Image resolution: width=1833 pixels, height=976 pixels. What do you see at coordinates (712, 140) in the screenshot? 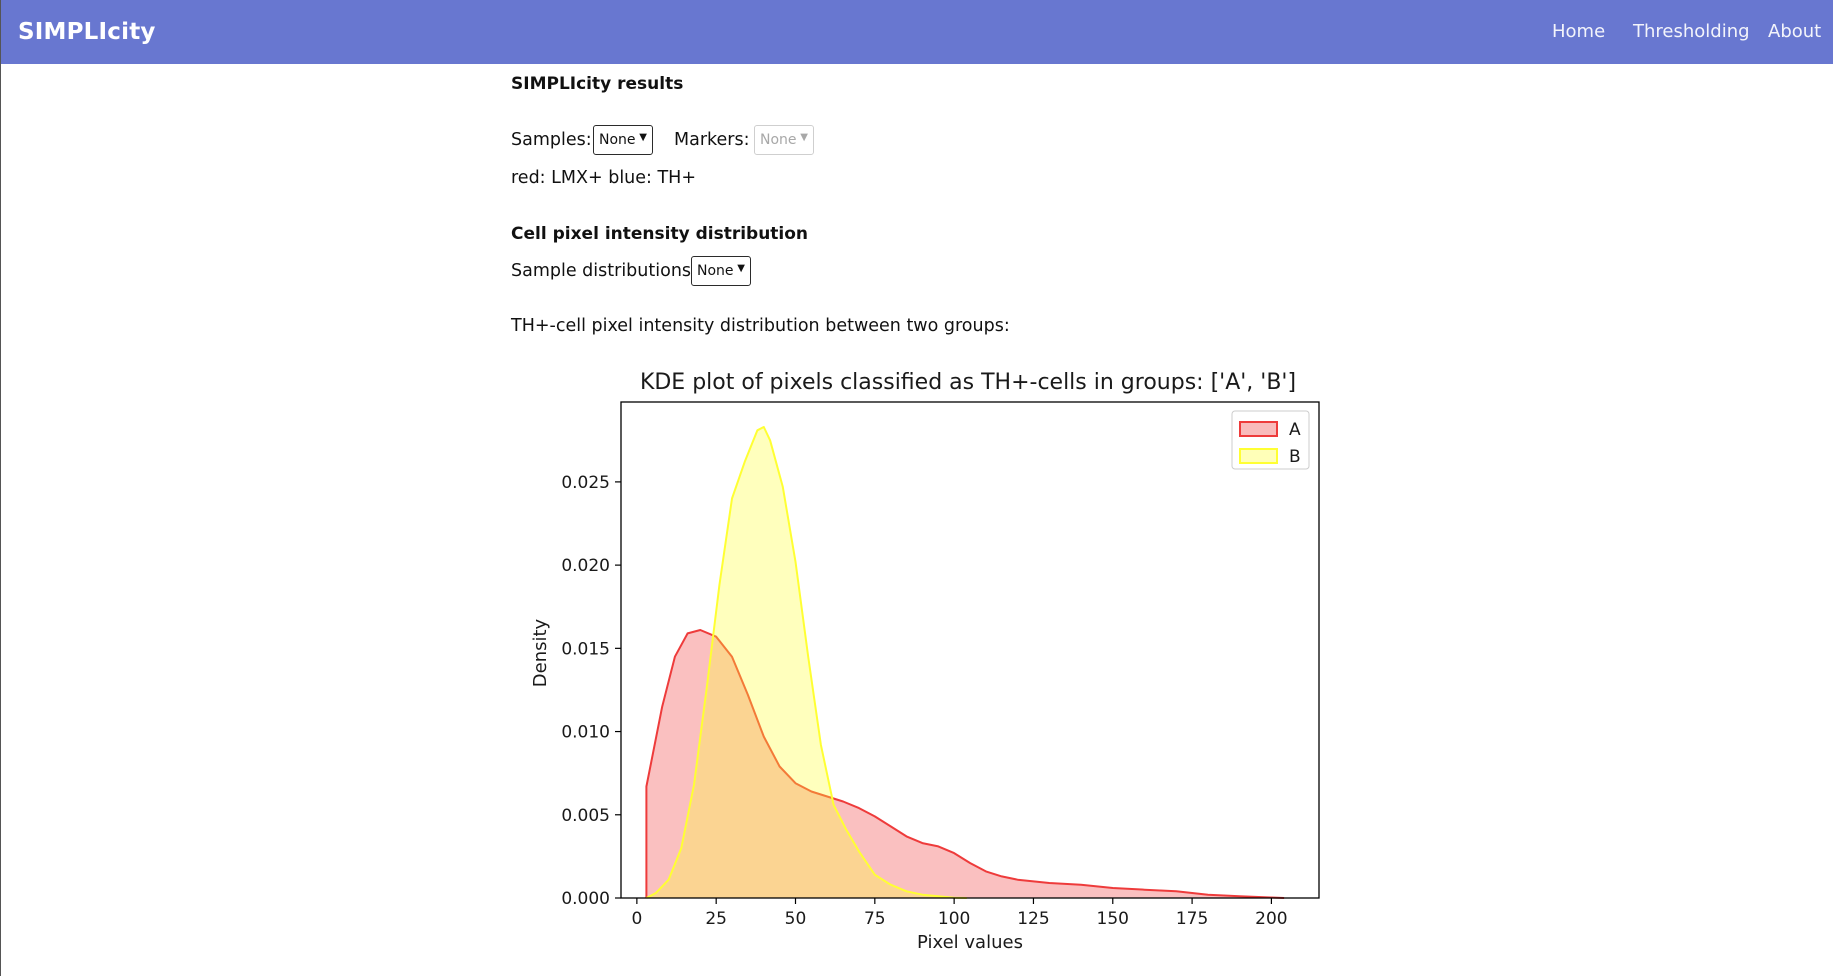
I see `markers-label: Markers:` at bounding box center [712, 140].